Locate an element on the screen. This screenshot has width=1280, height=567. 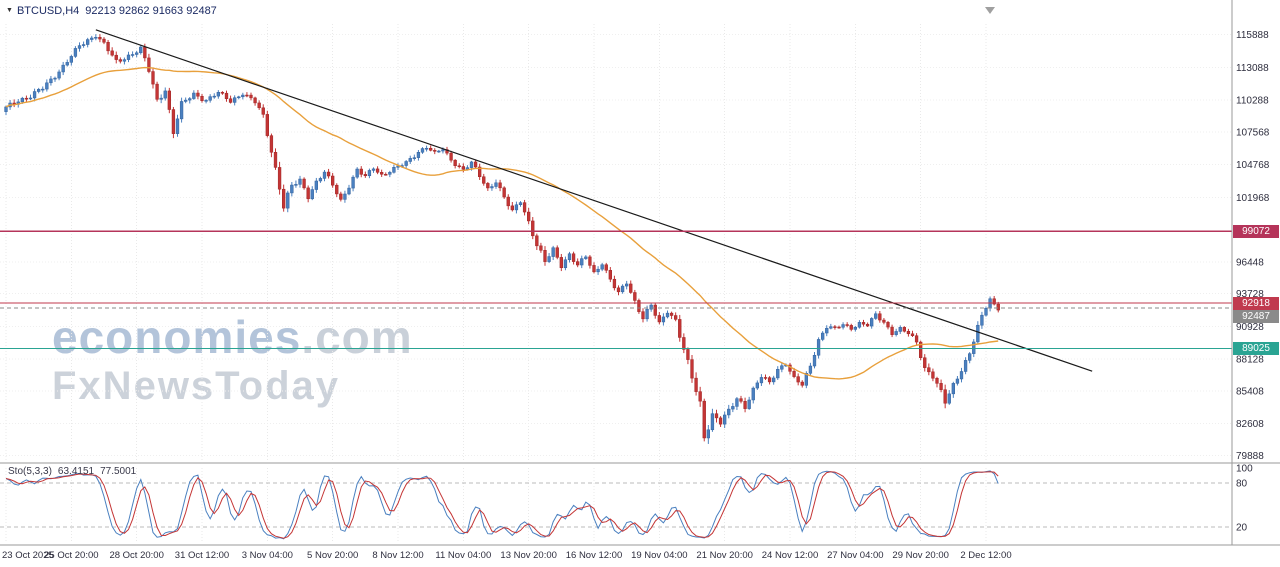
svg-text: 20 is located at coordinates (1242, 528).